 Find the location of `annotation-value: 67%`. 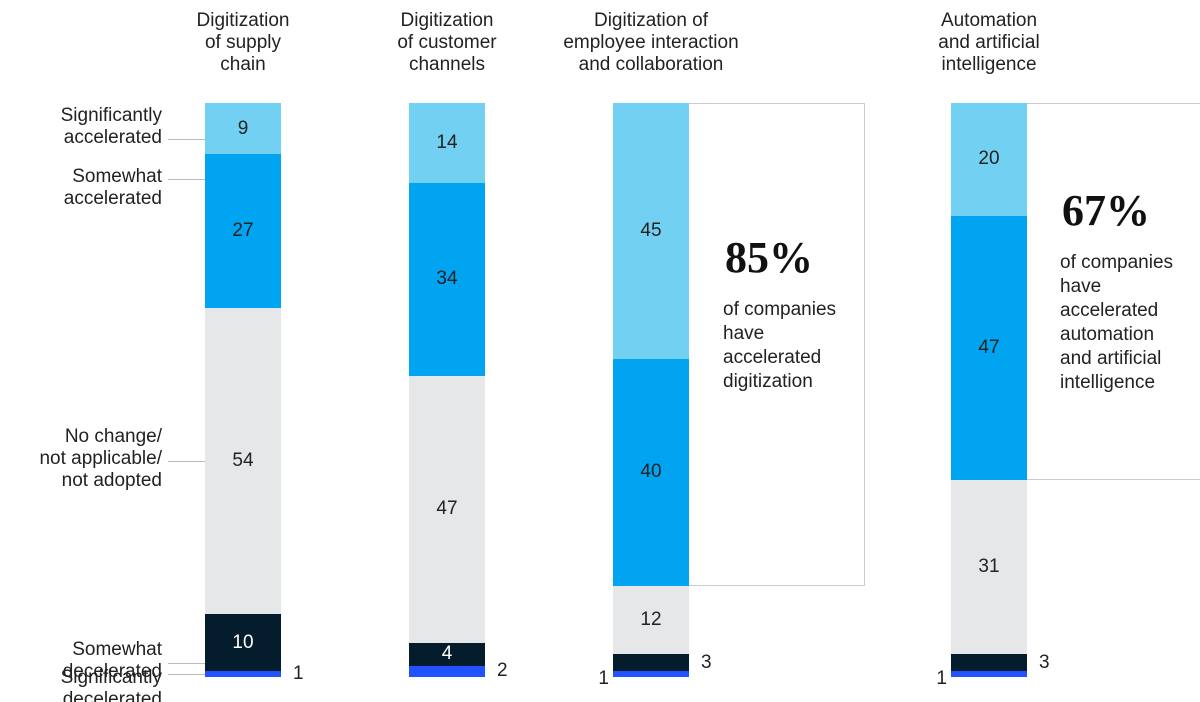

annotation-value: 67% is located at coordinates (1106, 210).